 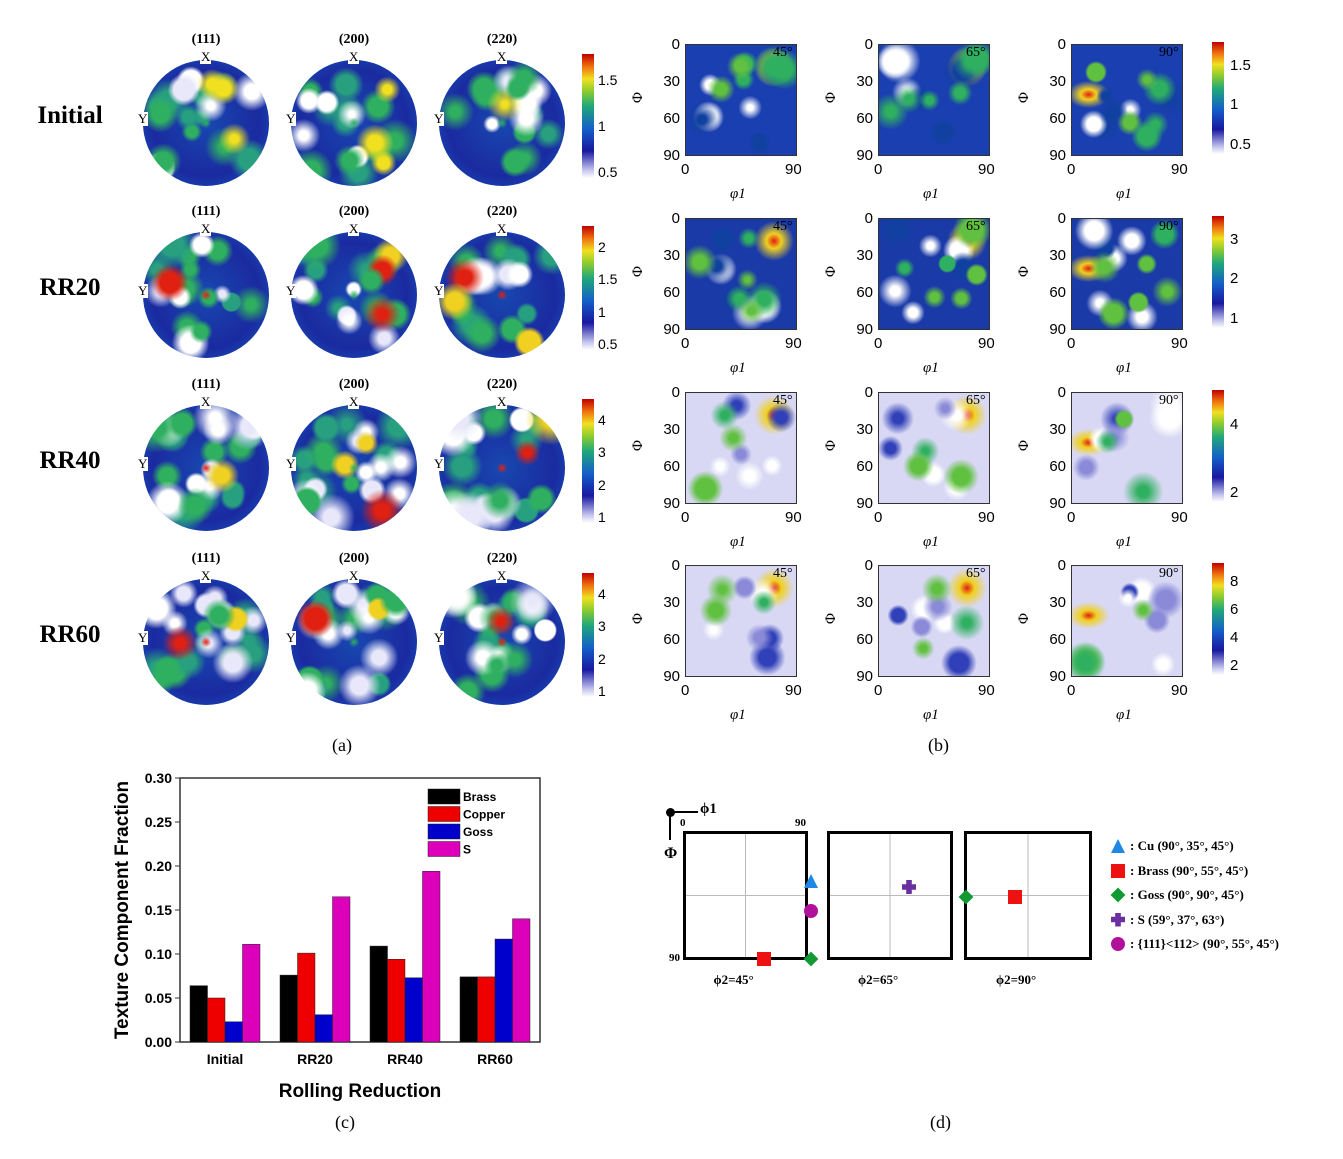 What do you see at coordinates (495, 1059) in the screenshot?
I see `x-tick-label: RR60` at bounding box center [495, 1059].